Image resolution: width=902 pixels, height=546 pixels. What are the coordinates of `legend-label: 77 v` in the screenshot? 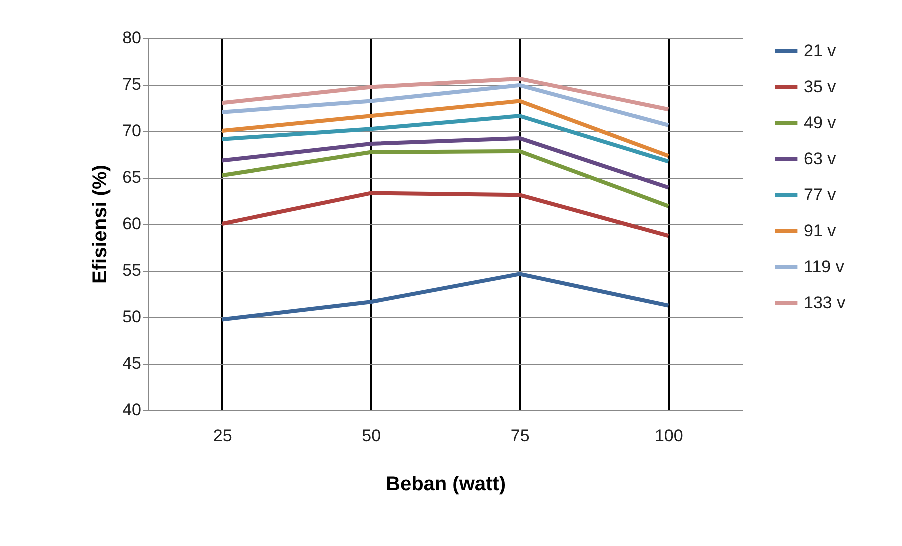 It's located at (820, 195).